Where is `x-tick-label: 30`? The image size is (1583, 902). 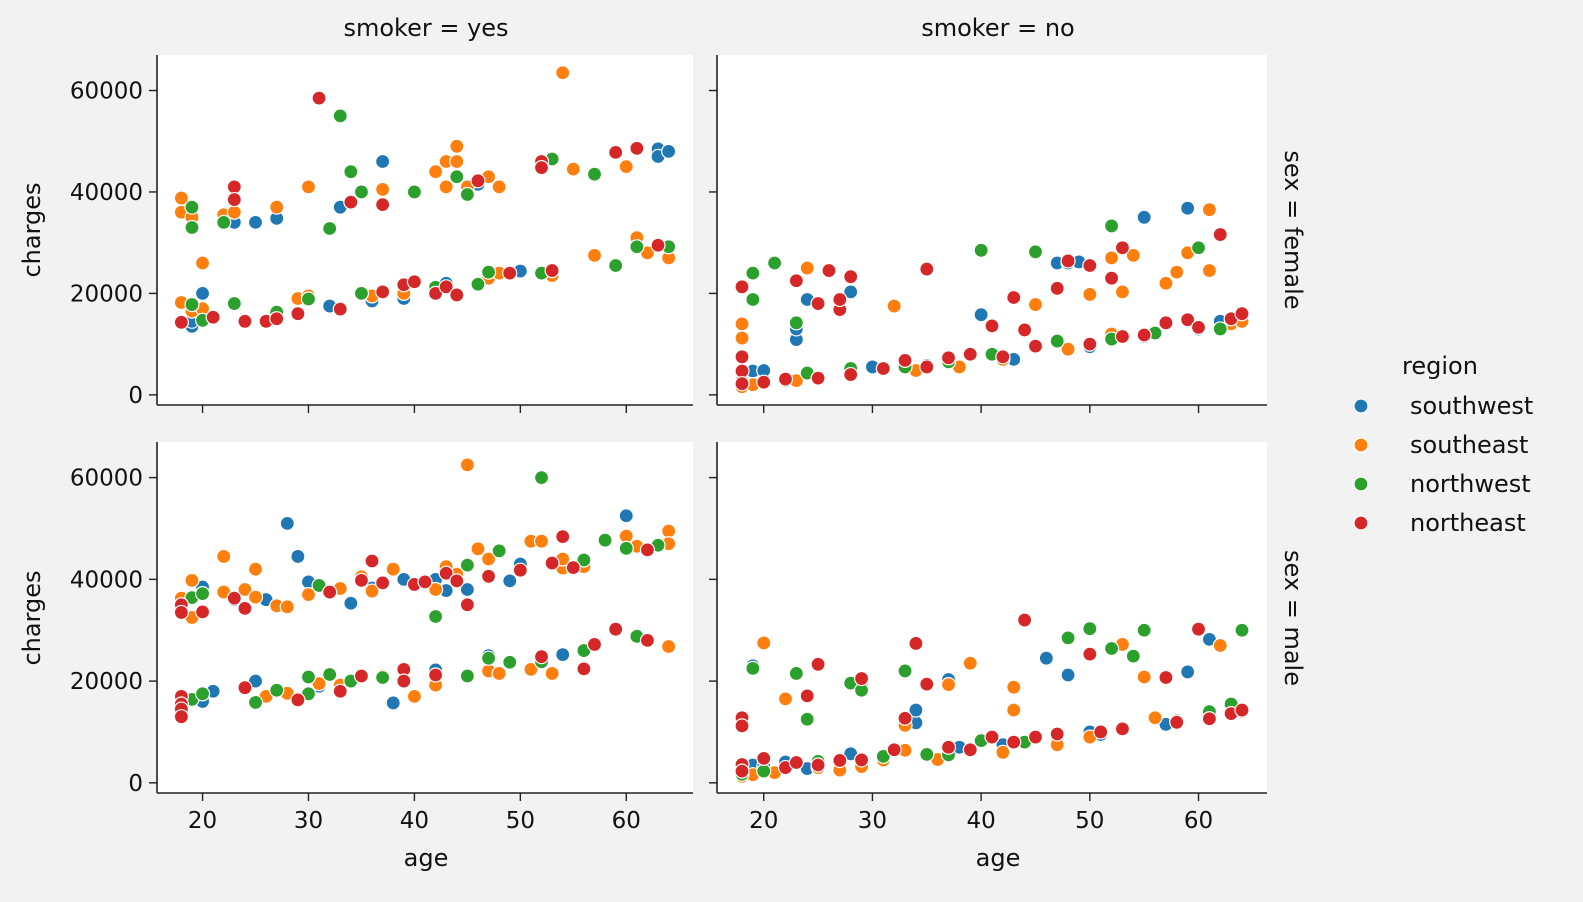 x-tick-label: 30 is located at coordinates (872, 821).